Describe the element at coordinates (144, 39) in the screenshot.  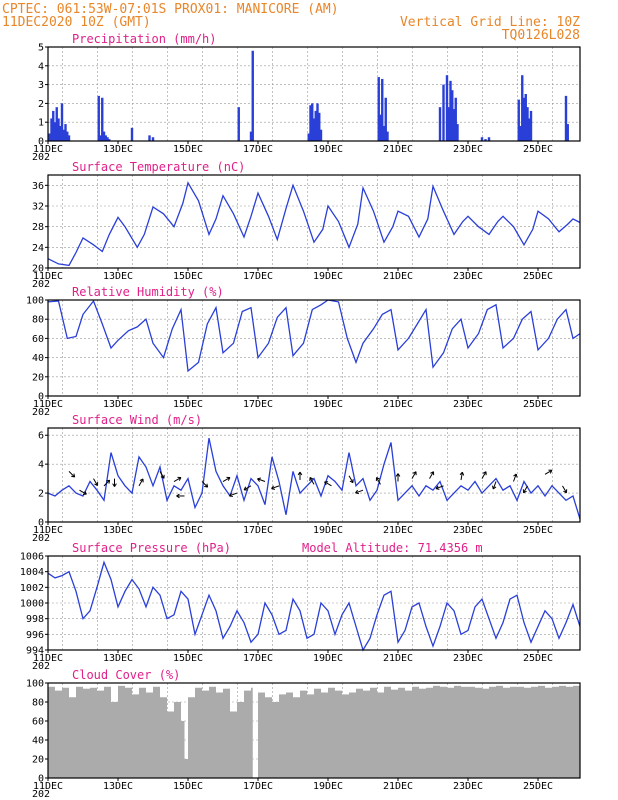
I see `panel-title: Precipitation (mm/h)` at that location.